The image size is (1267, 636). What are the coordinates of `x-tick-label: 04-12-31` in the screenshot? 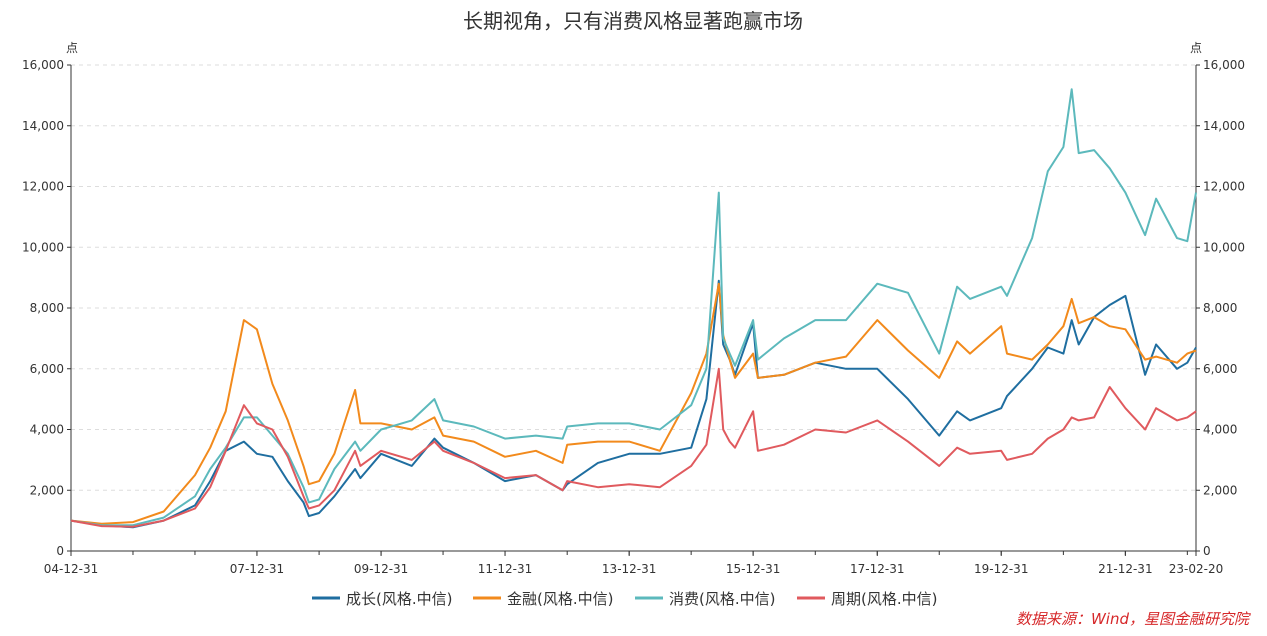 It's located at (71, 569).